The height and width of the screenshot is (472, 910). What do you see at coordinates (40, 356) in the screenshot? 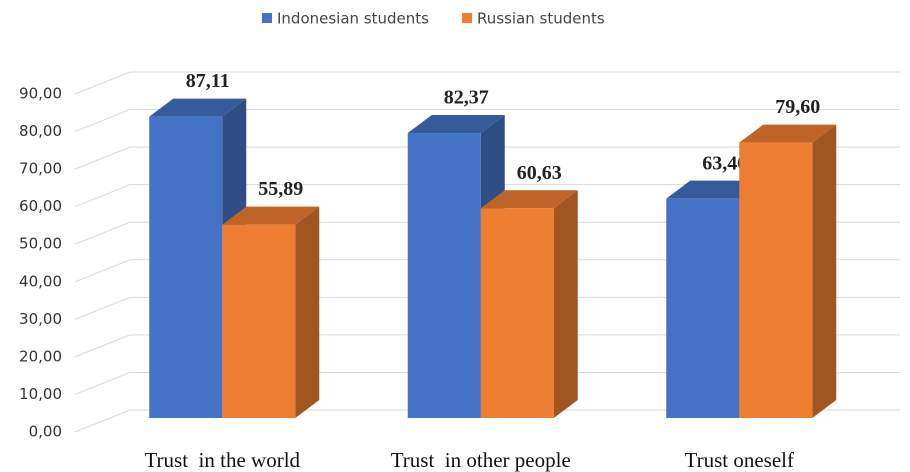
I see `y-tick-label: 20,00` at bounding box center [40, 356].